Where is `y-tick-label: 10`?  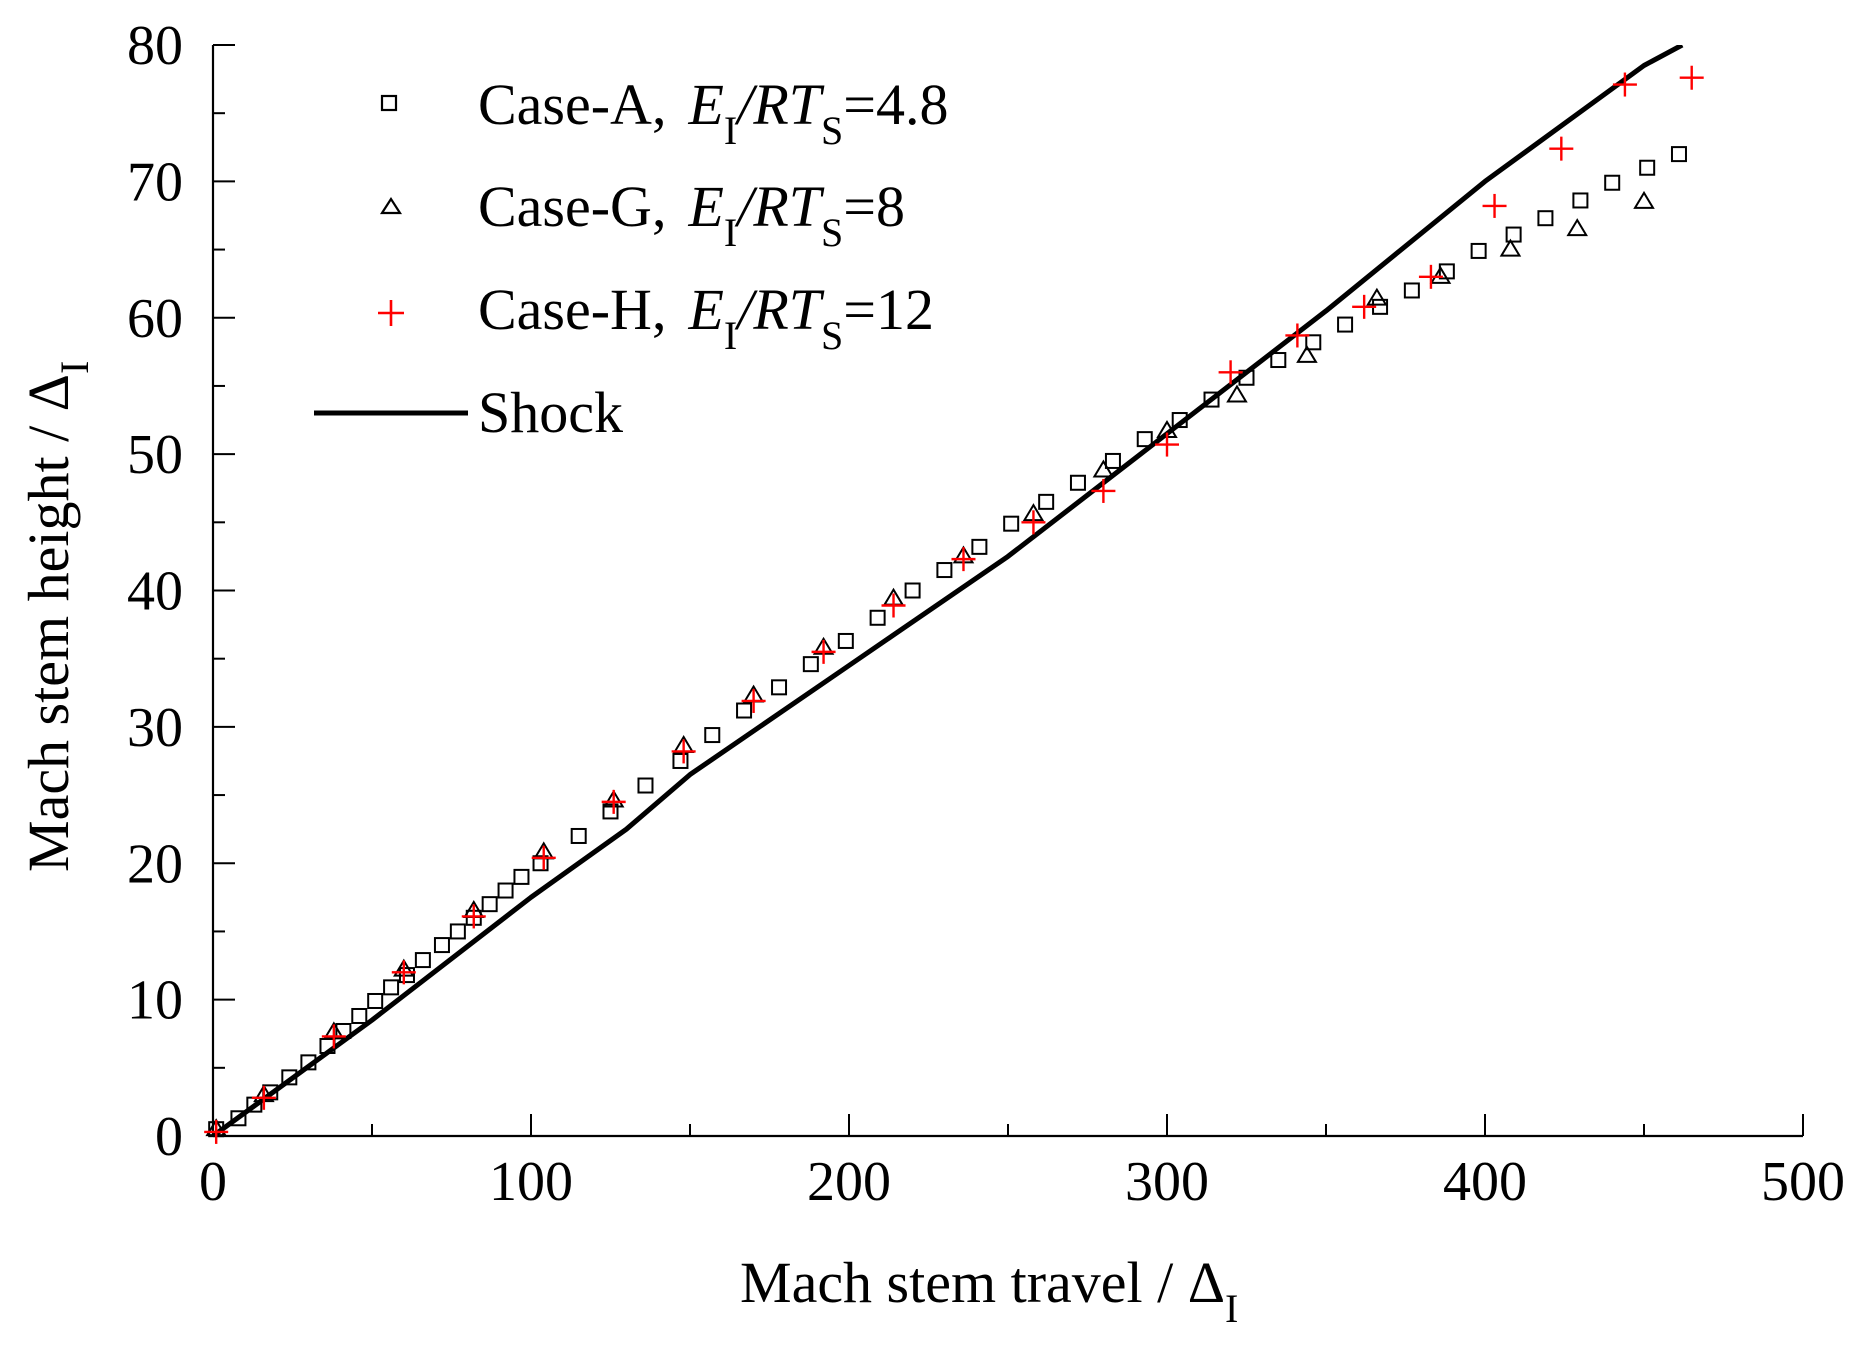 y-tick-label: 10 is located at coordinates (155, 1001).